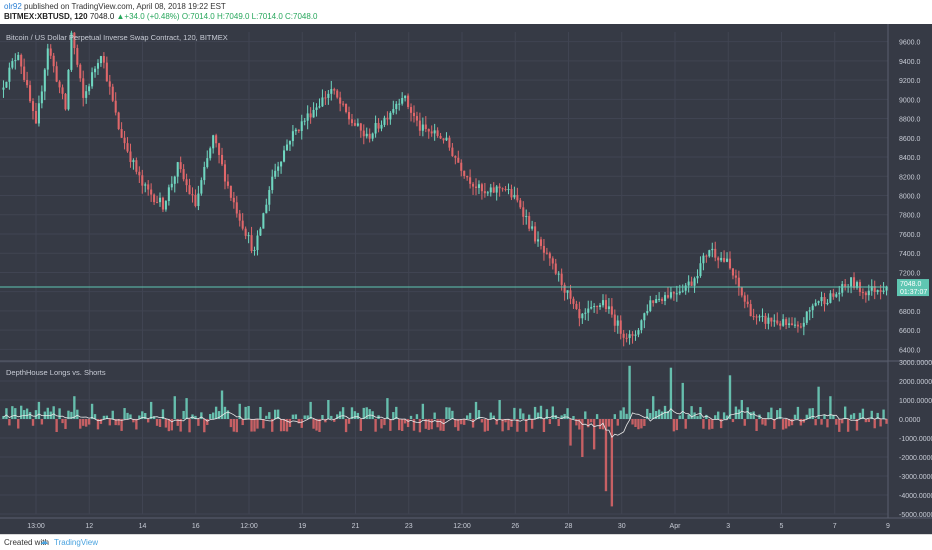 The width and height of the screenshot is (932, 550). Describe the element at coordinates (76, 542) in the screenshot. I see `tradingview-link: TradingView` at that location.